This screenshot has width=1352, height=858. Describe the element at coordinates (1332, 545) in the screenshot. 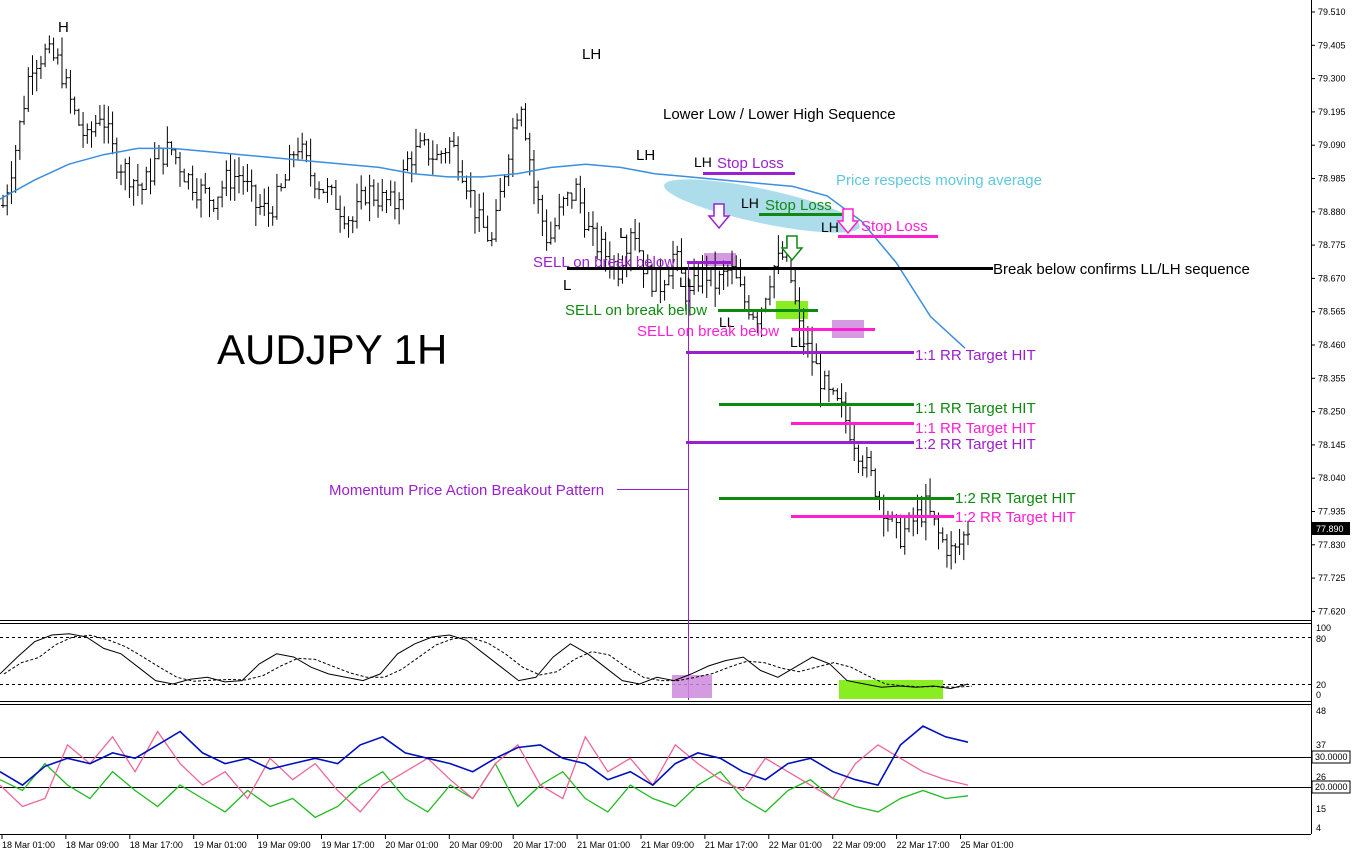

I see `price-tick-label: 77.830` at that location.